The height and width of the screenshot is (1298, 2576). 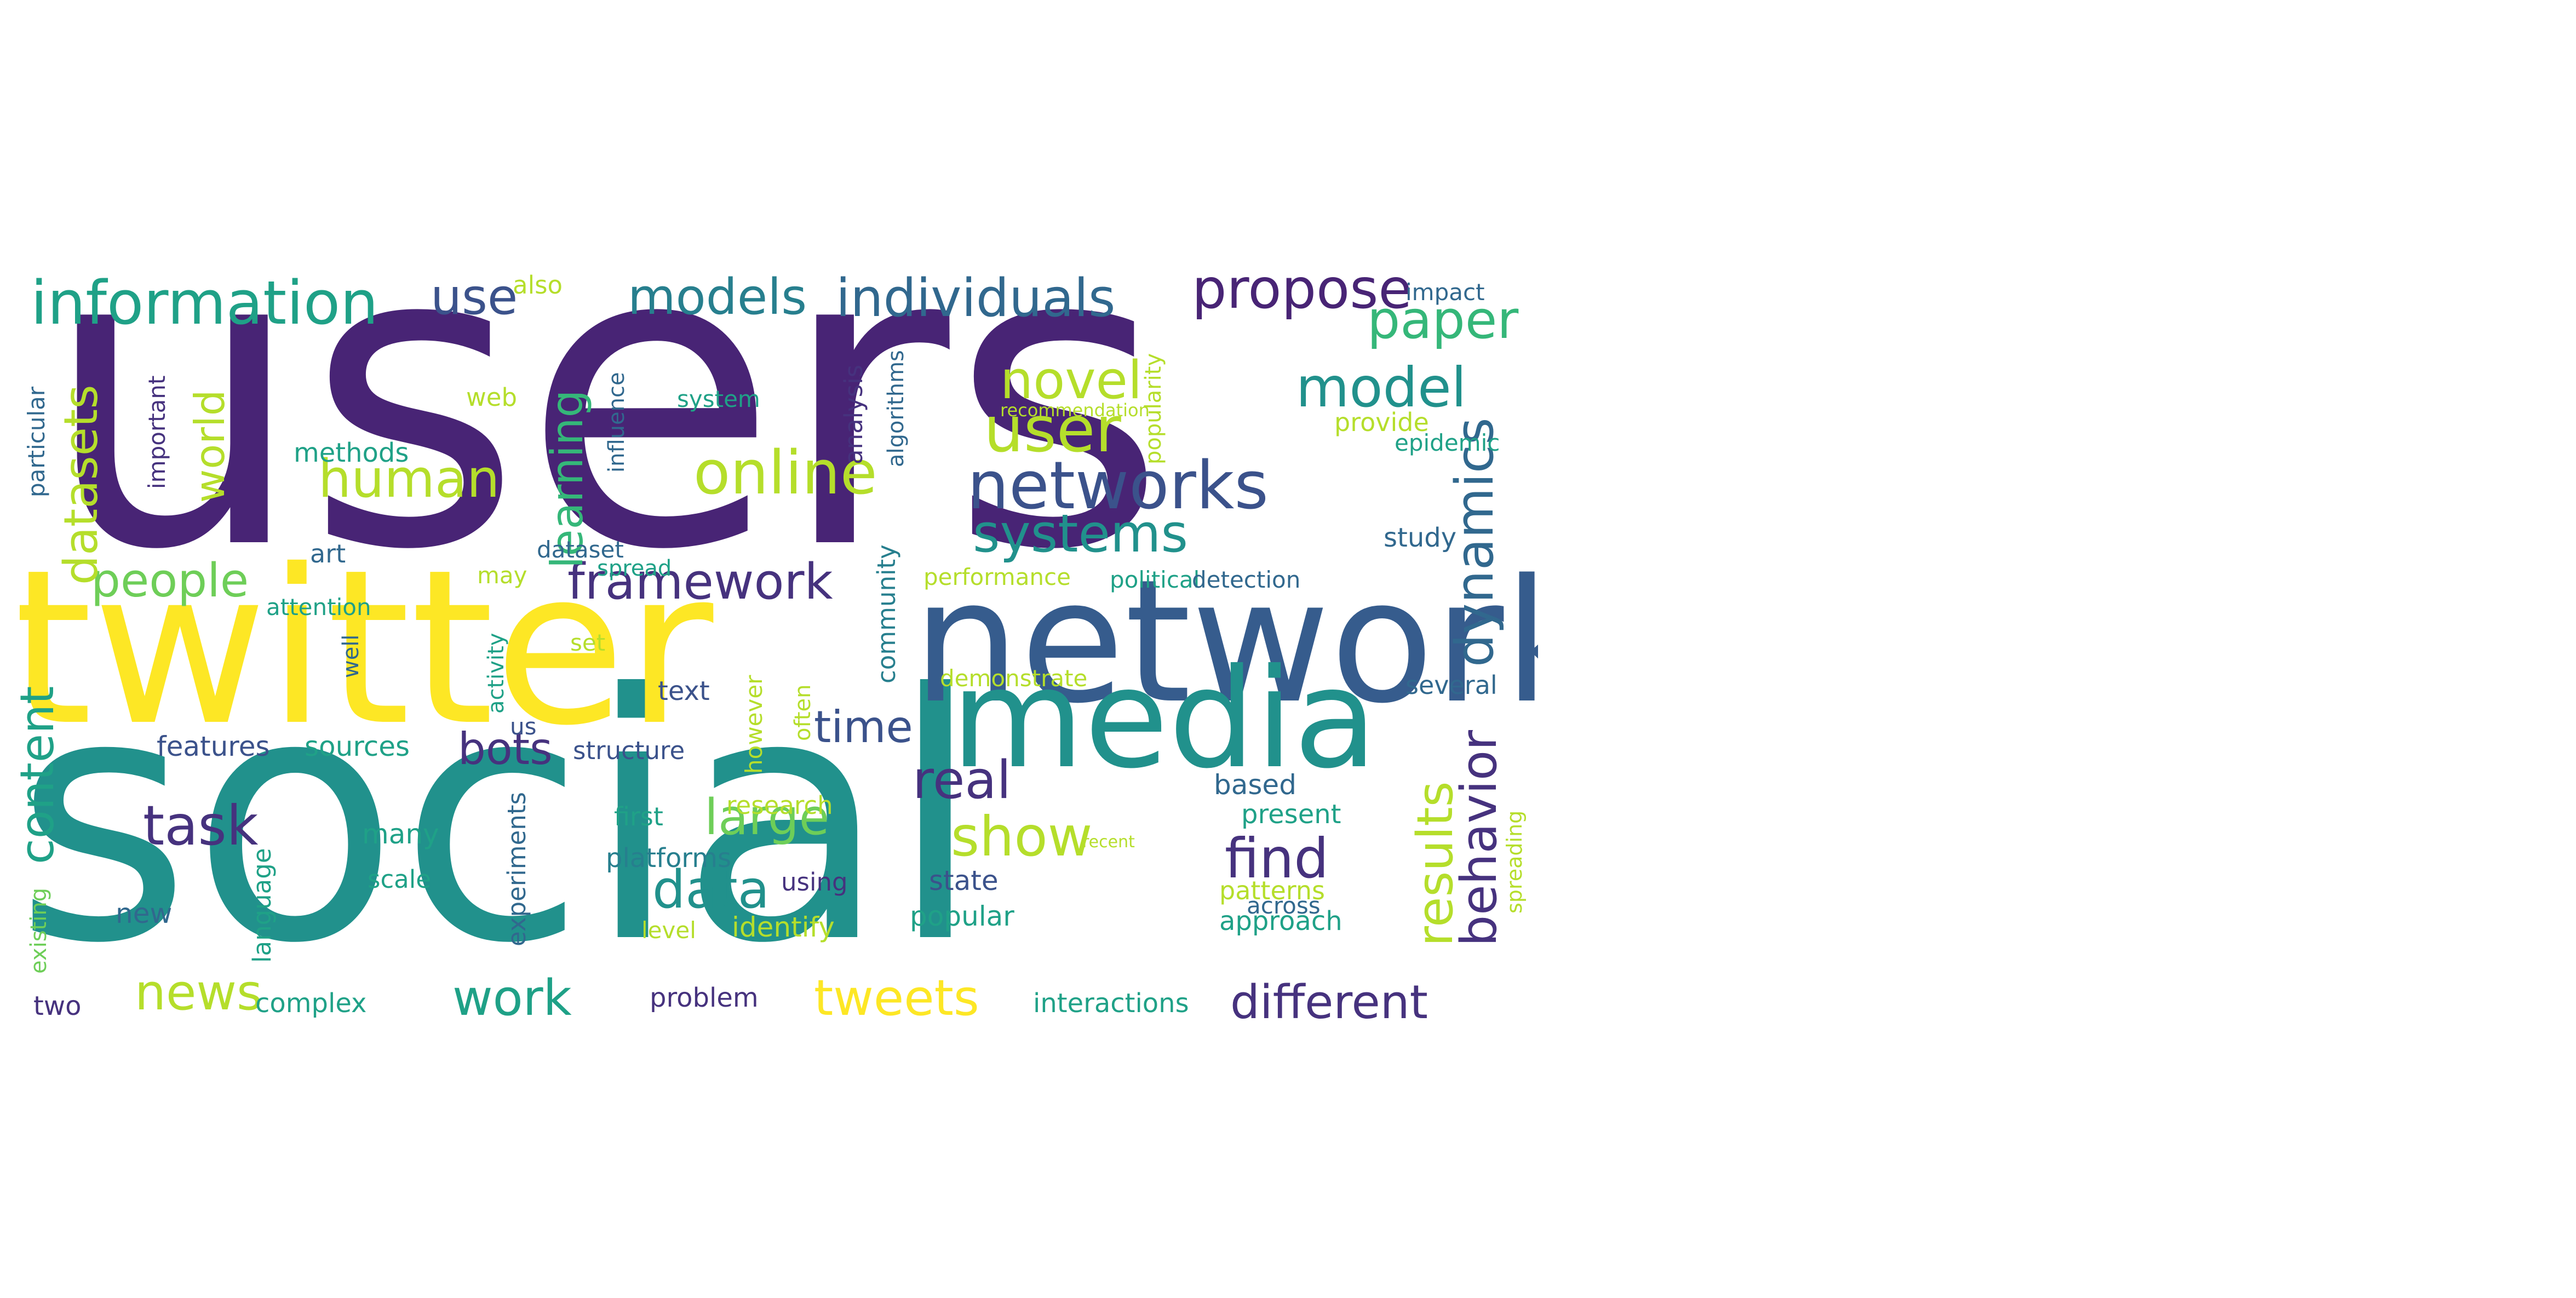 I want to click on word-set: set, so click(x=588, y=642).